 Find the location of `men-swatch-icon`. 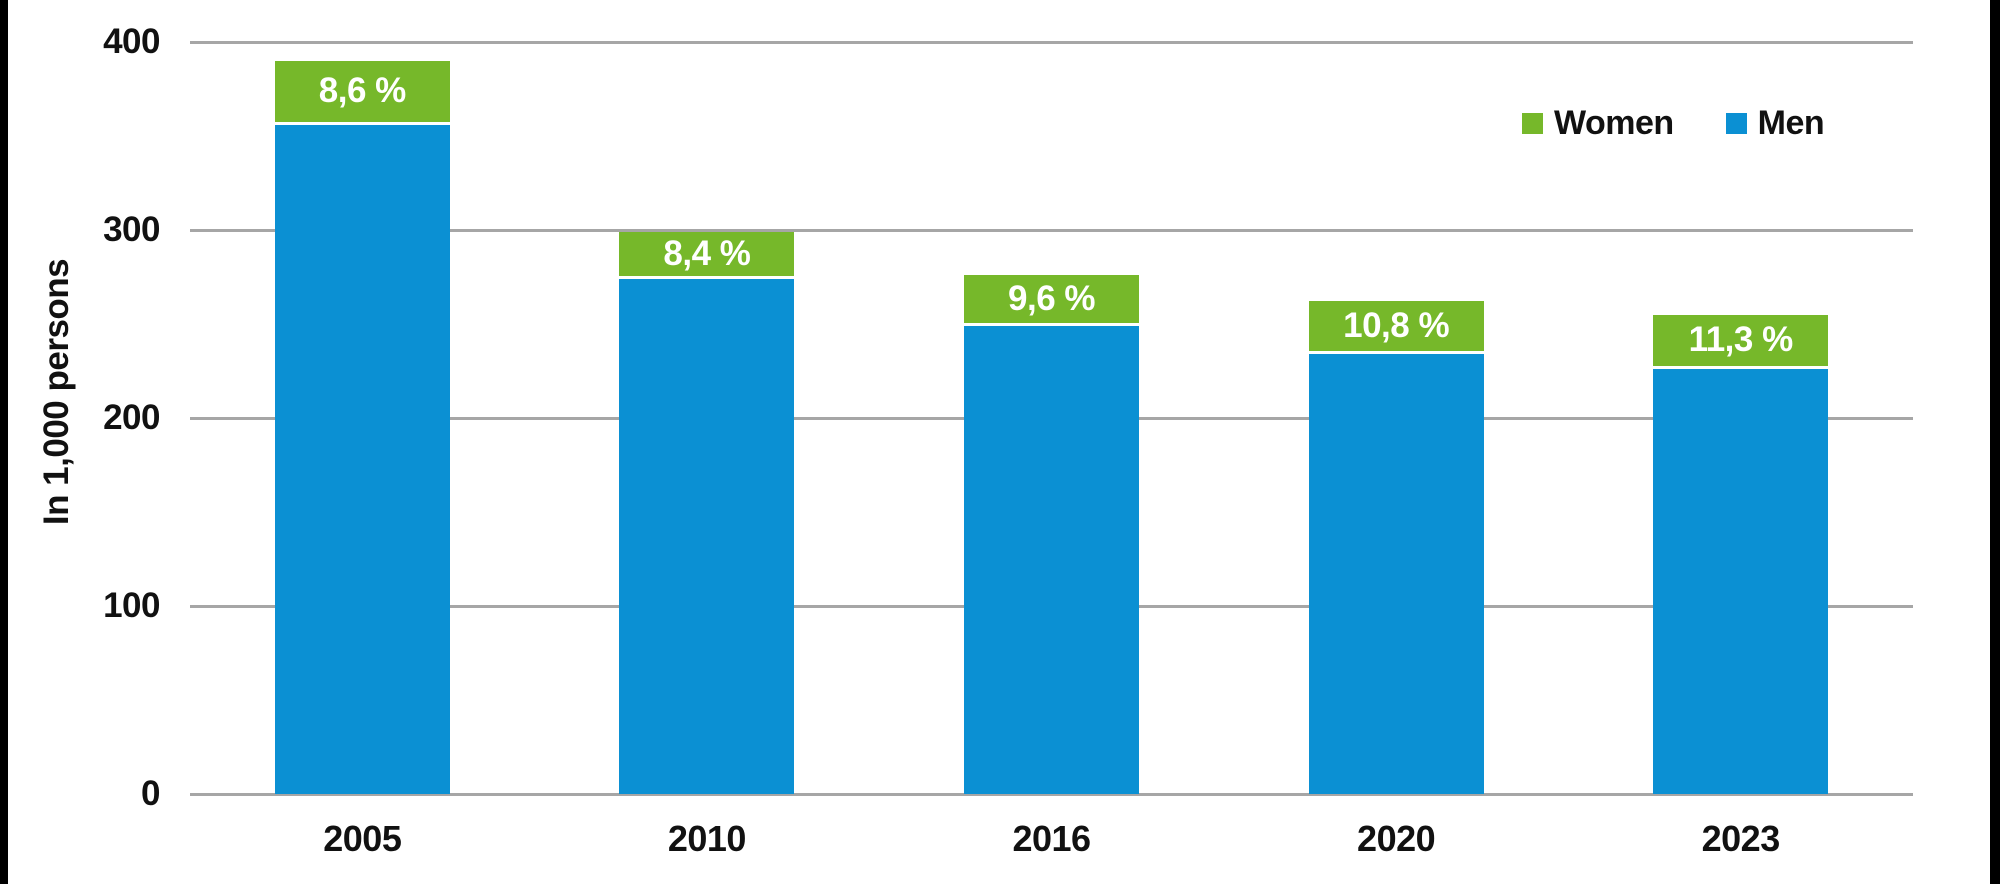

men-swatch-icon is located at coordinates (1736, 123).